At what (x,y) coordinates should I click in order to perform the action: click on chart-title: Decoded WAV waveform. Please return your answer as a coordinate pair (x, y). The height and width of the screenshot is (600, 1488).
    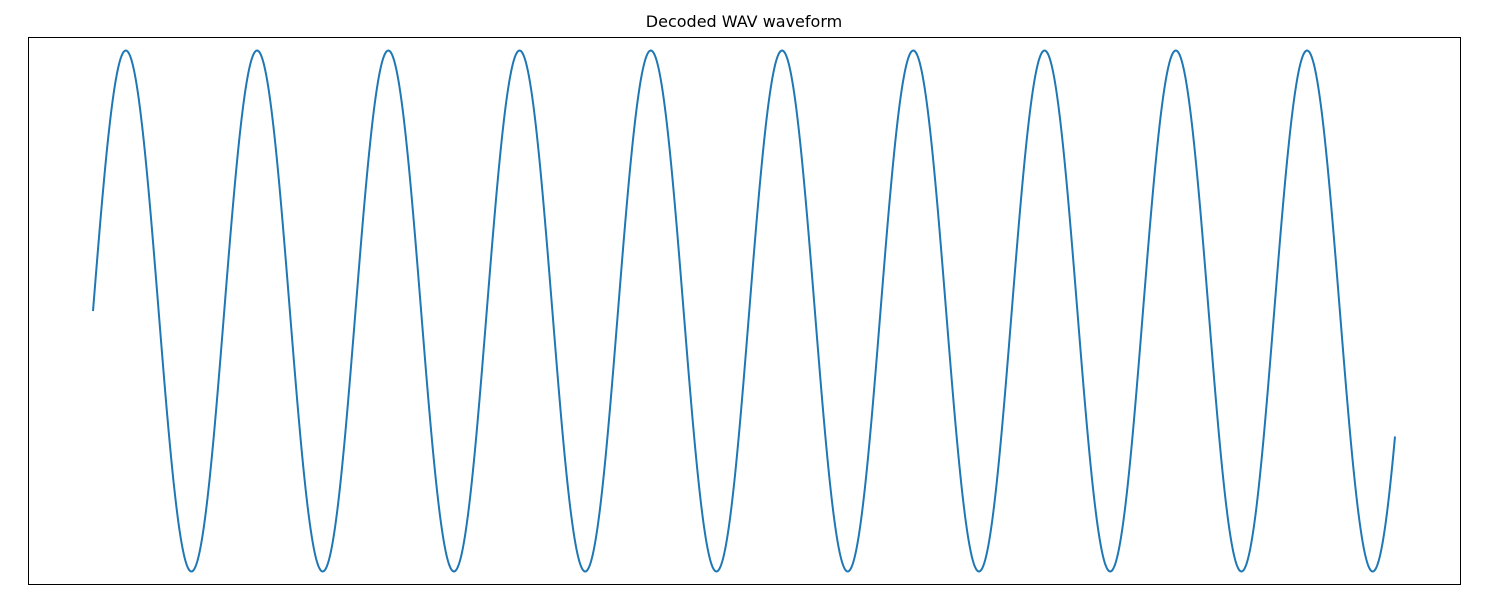
    Looking at the image, I should click on (744, 21).